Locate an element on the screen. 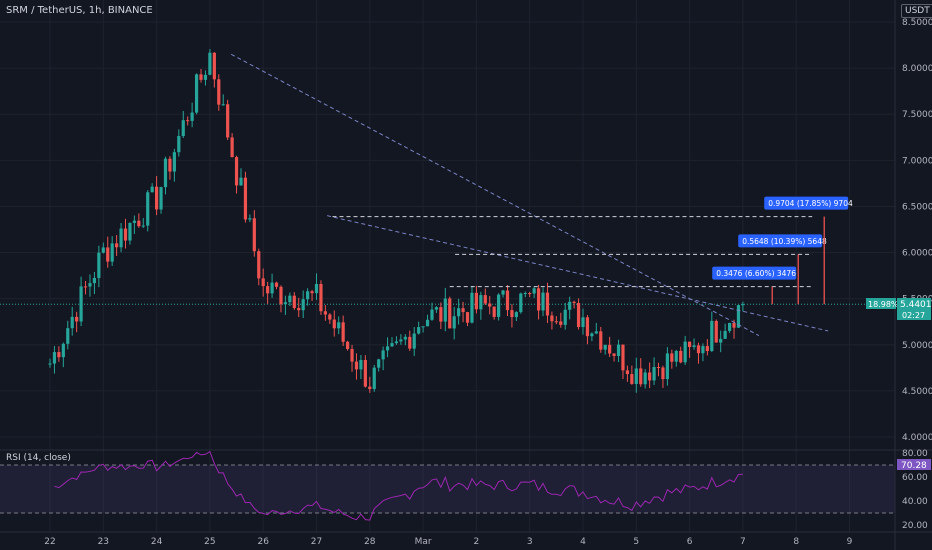  rsi-value-label: 70.28 is located at coordinates (914, 466).